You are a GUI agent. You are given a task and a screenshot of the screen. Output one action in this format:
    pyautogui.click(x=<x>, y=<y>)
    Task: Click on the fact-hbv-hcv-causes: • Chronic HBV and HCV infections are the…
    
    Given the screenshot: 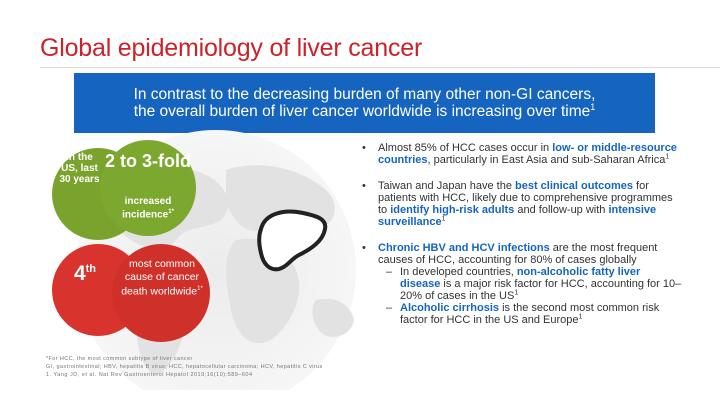 What is the action you would take?
    pyautogui.click(x=522, y=284)
    